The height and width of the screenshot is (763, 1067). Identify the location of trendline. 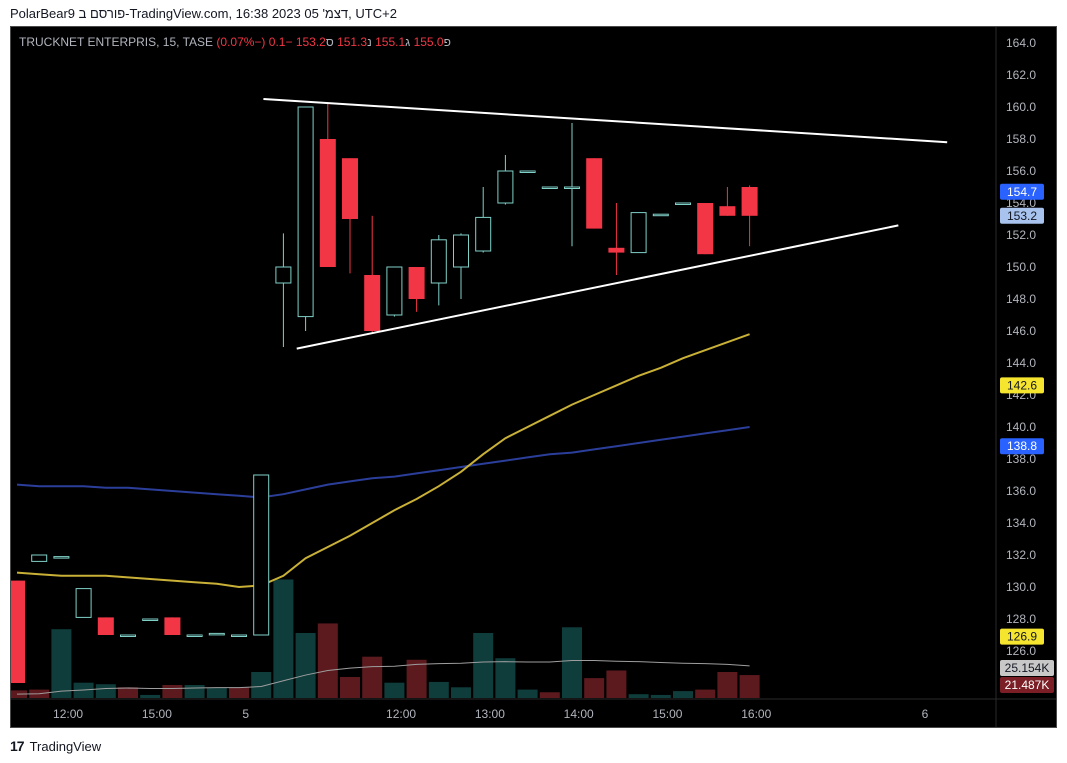
(605, 121).